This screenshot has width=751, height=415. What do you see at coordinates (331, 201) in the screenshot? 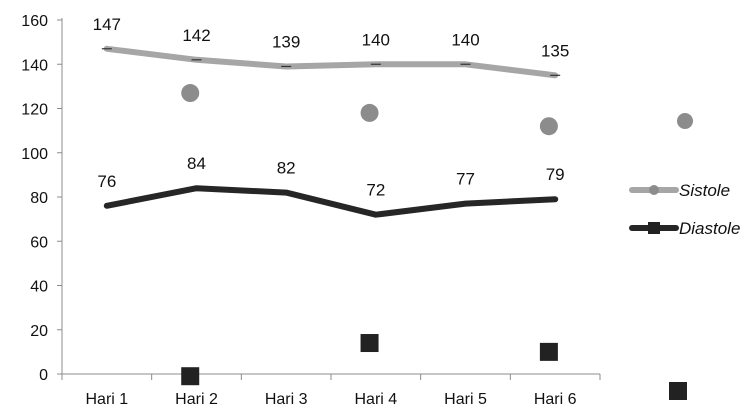
I see `series-line-diastole` at bounding box center [331, 201].